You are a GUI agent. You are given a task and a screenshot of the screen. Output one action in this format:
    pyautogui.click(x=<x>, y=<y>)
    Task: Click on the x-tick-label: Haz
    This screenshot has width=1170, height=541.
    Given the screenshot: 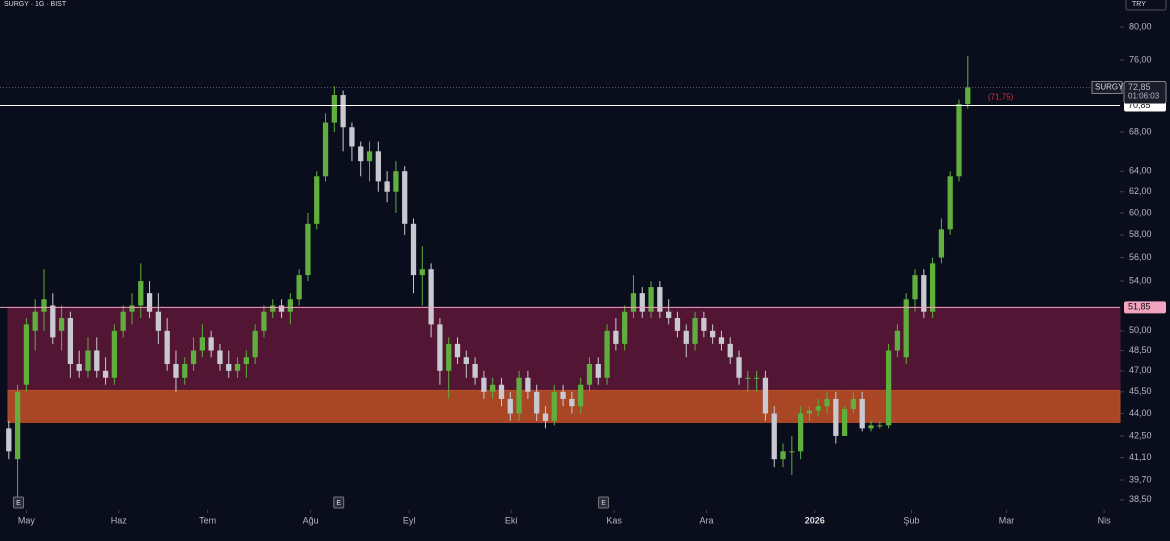 What is the action you would take?
    pyautogui.click(x=119, y=520)
    